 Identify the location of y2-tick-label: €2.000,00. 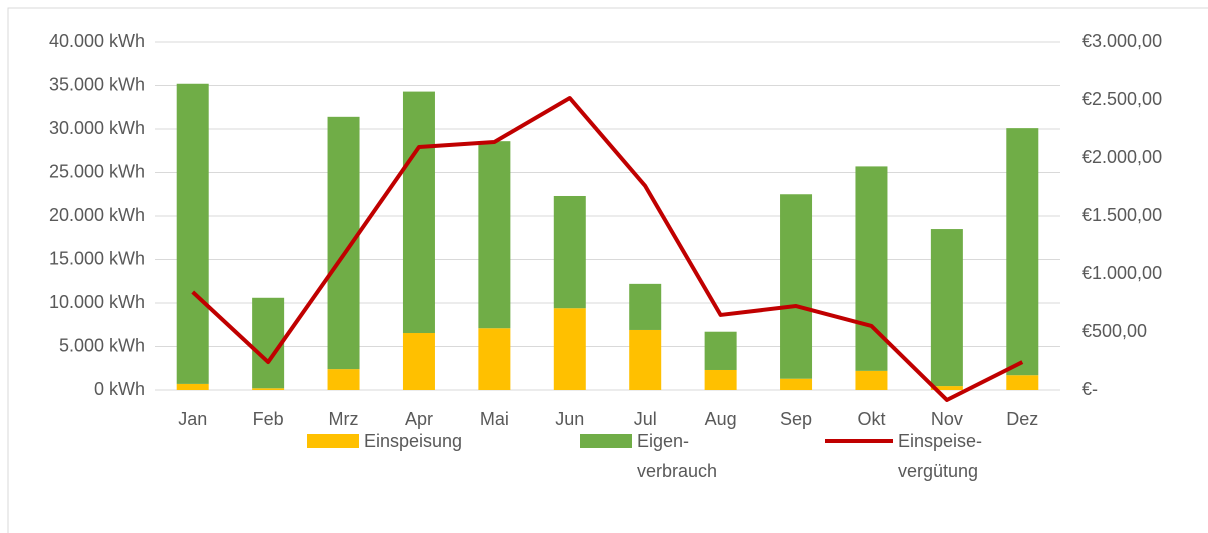
(1122, 157).